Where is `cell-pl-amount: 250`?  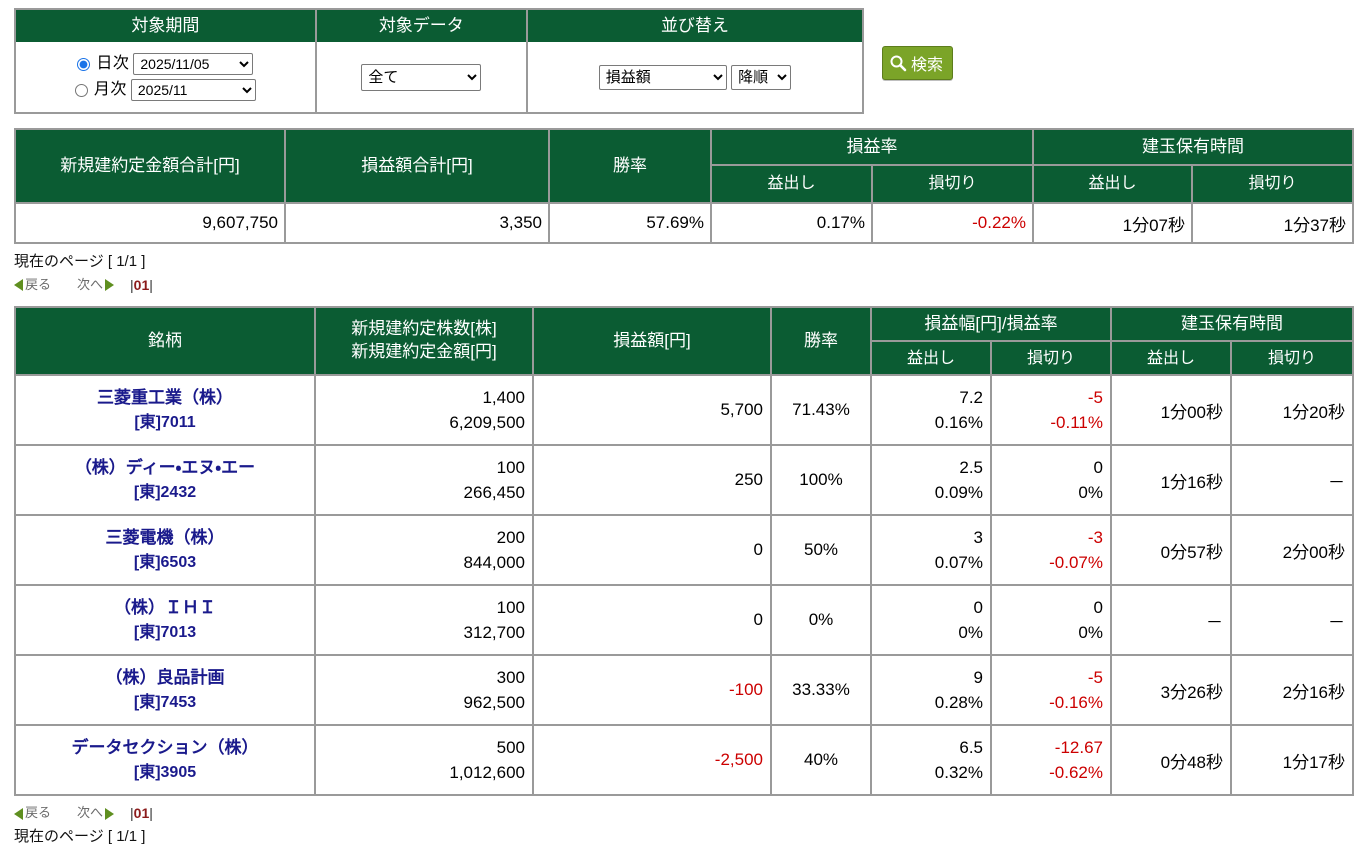 cell-pl-amount: 250 is located at coordinates (653, 481).